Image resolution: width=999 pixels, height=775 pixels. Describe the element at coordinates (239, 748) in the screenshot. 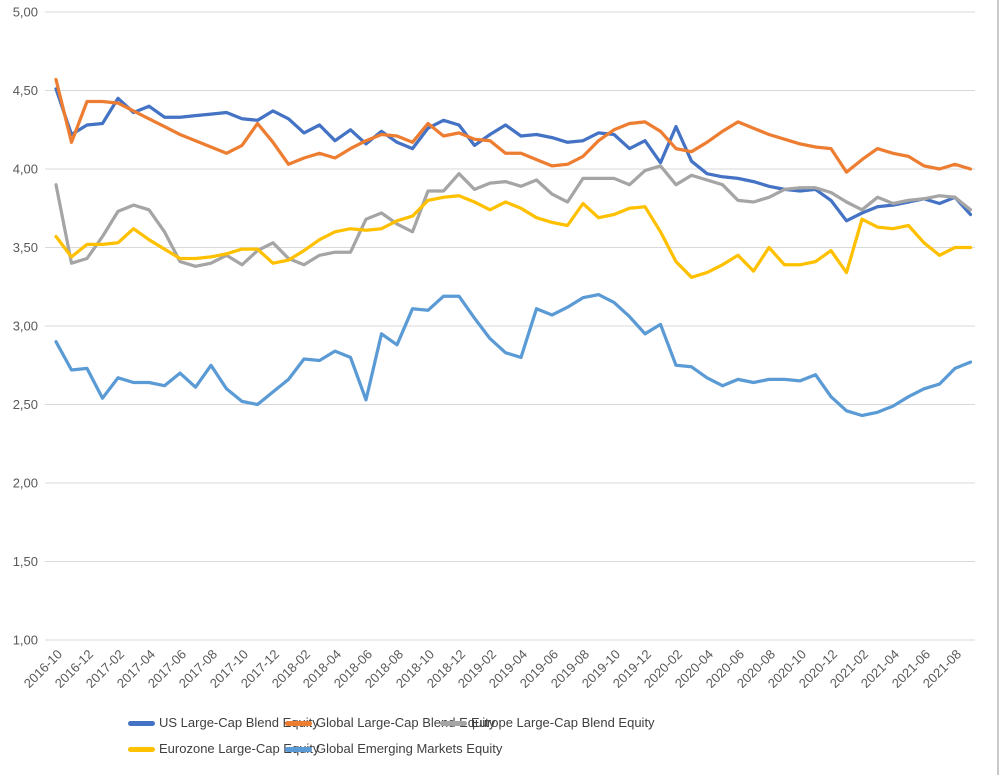

I see `legend-label-eurozone: Eurozone Large-Cap Equity` at that location.